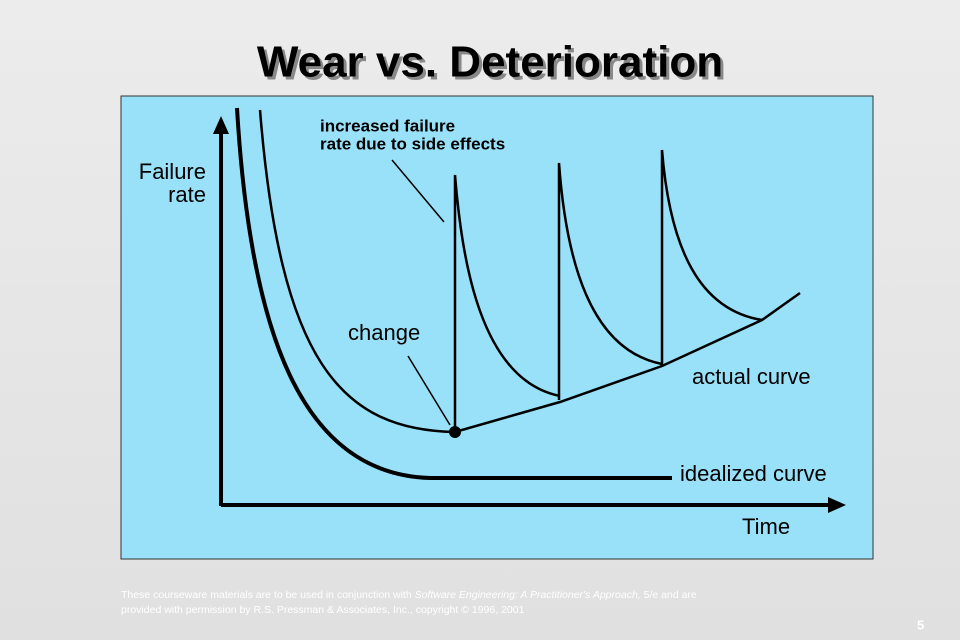  I want to click on title: Wear vs. Deterioration, so click(490, 62).